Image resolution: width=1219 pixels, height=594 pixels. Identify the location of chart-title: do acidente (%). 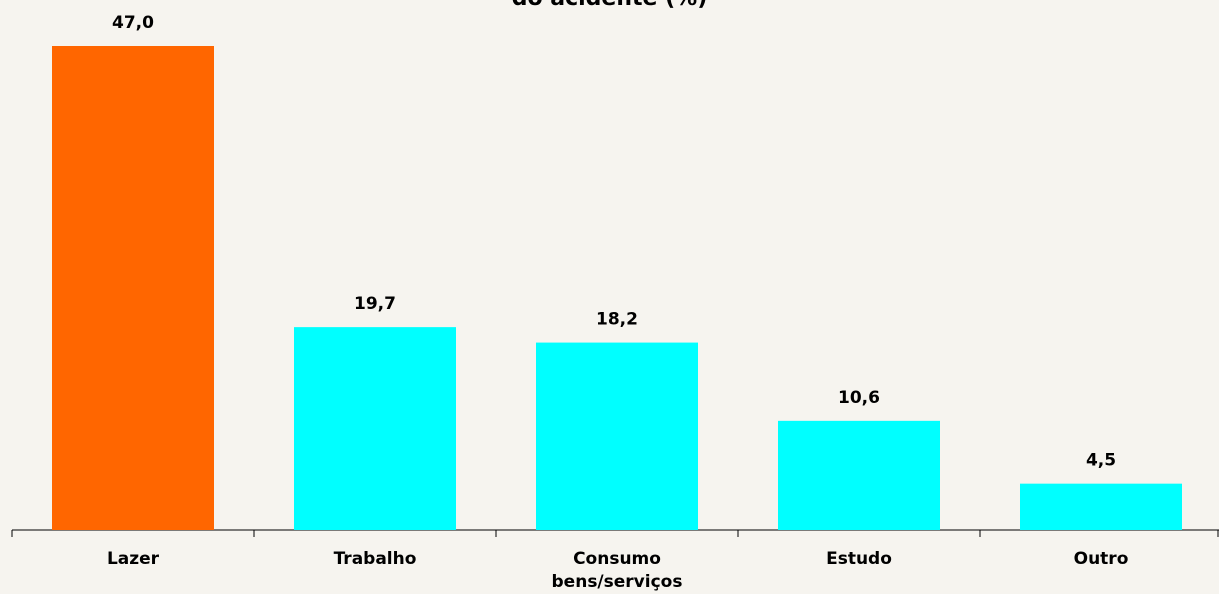
(609, 5).